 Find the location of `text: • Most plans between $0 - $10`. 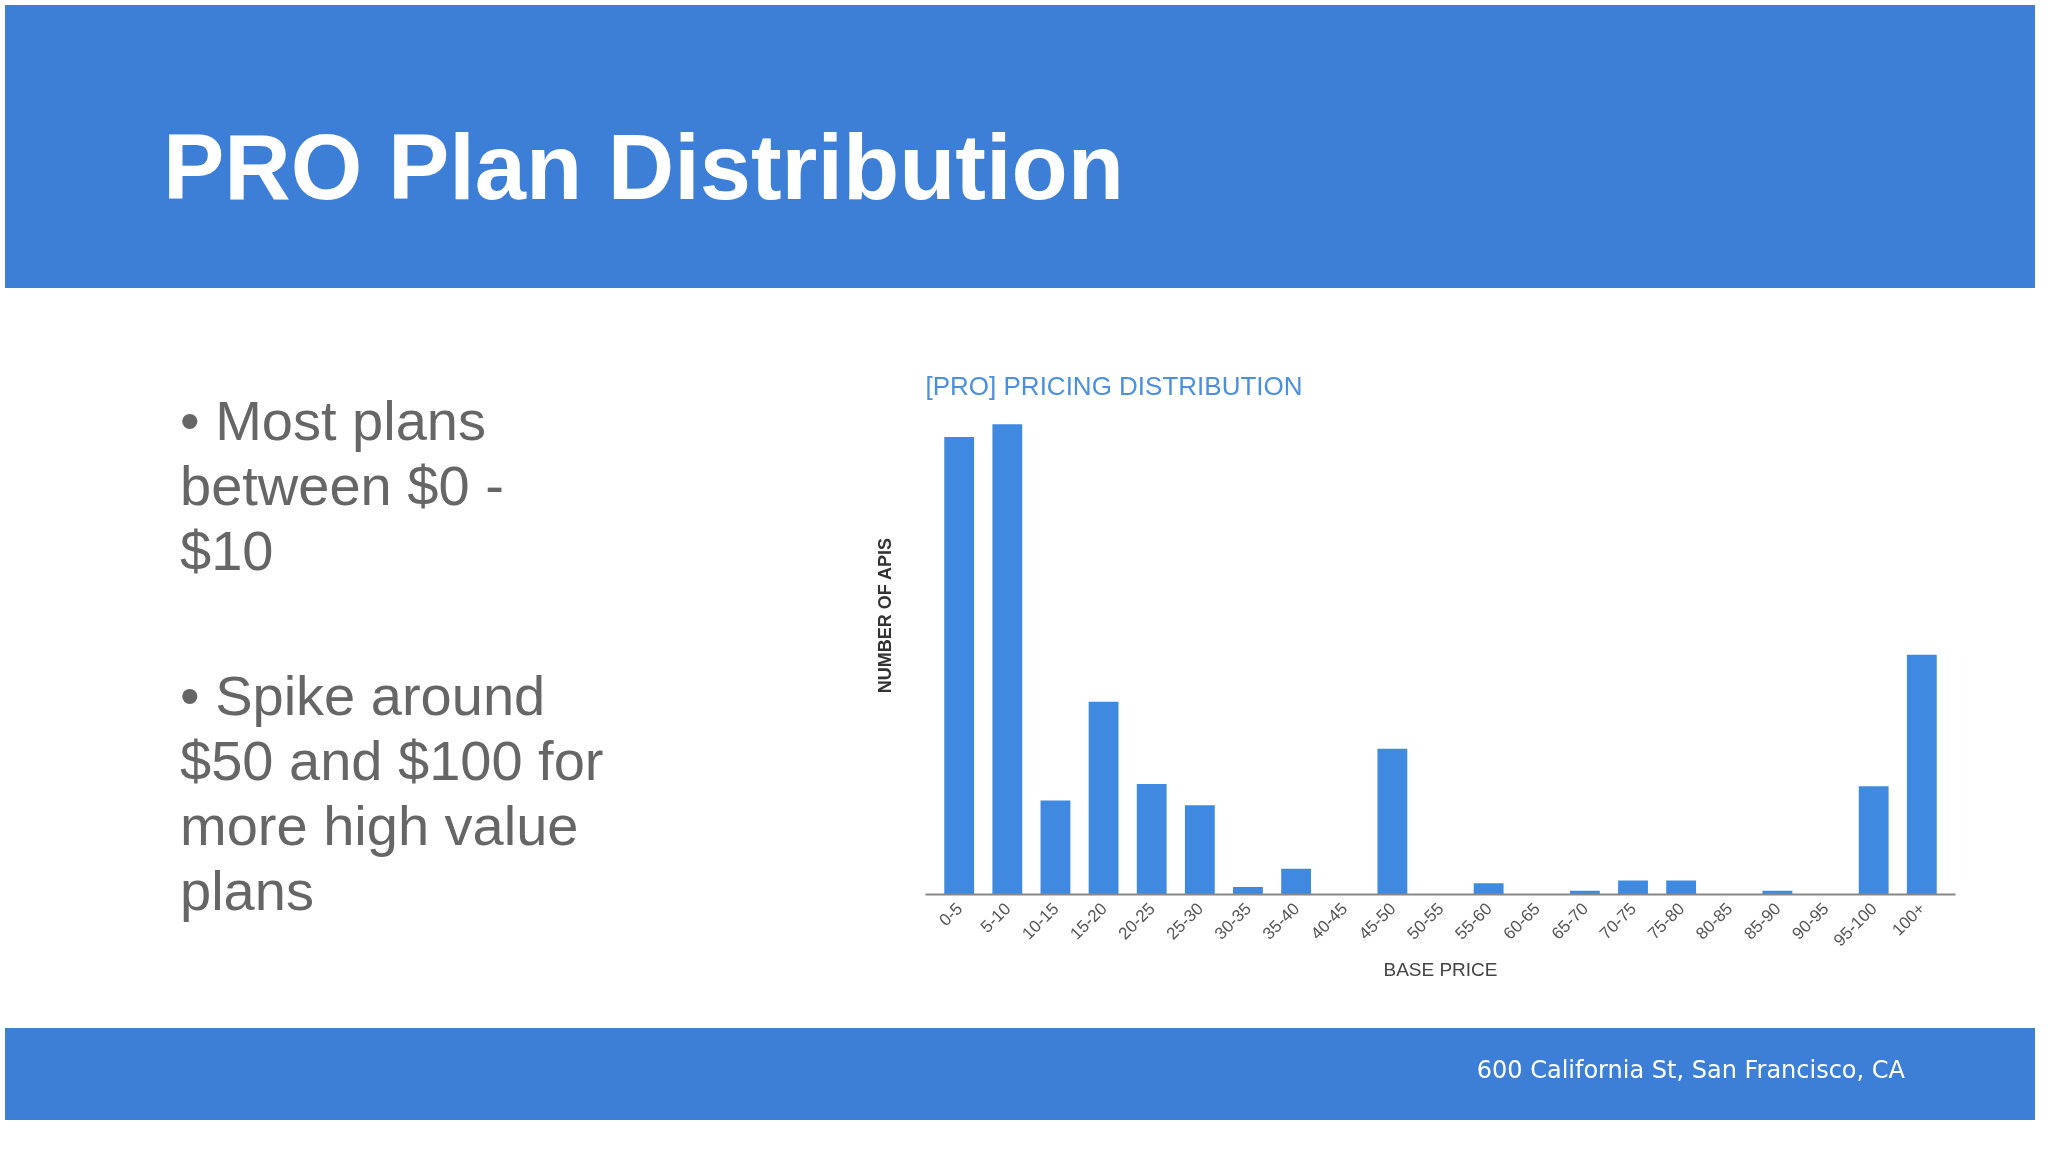

text: • Most plans between $0 - $10 is located at coordinates (342, 485).